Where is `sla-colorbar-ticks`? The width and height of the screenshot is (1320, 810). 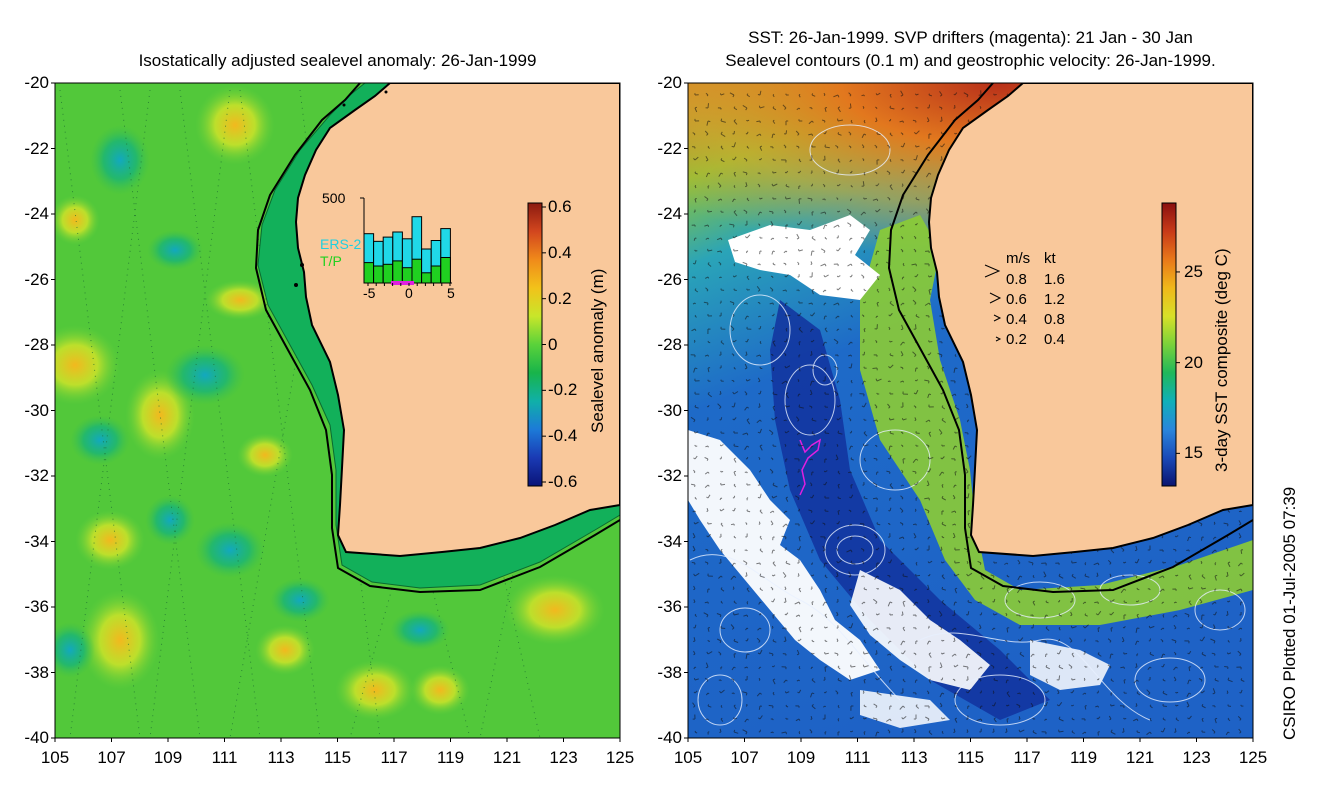
sla-colorbar-ticks is located at coordinates (544, 344).